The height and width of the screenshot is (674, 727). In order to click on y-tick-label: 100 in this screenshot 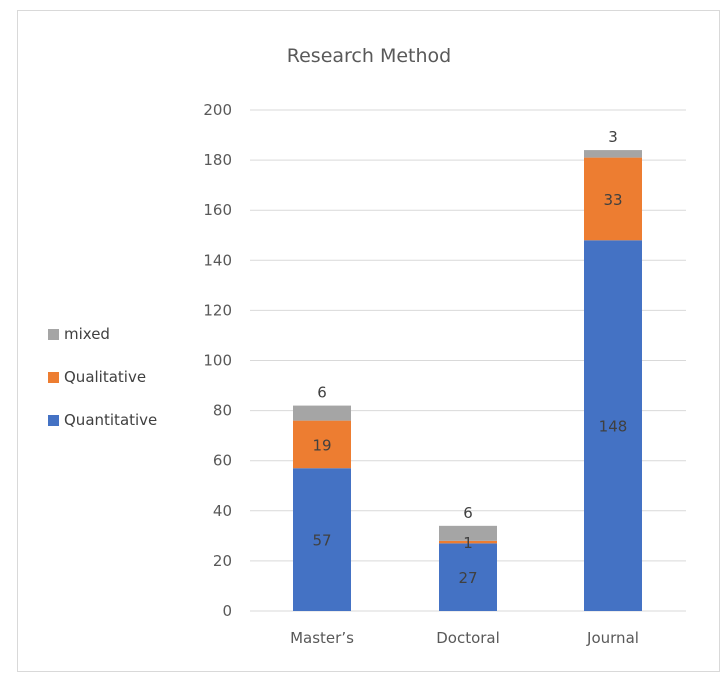, I will do `click(217, 361)`.